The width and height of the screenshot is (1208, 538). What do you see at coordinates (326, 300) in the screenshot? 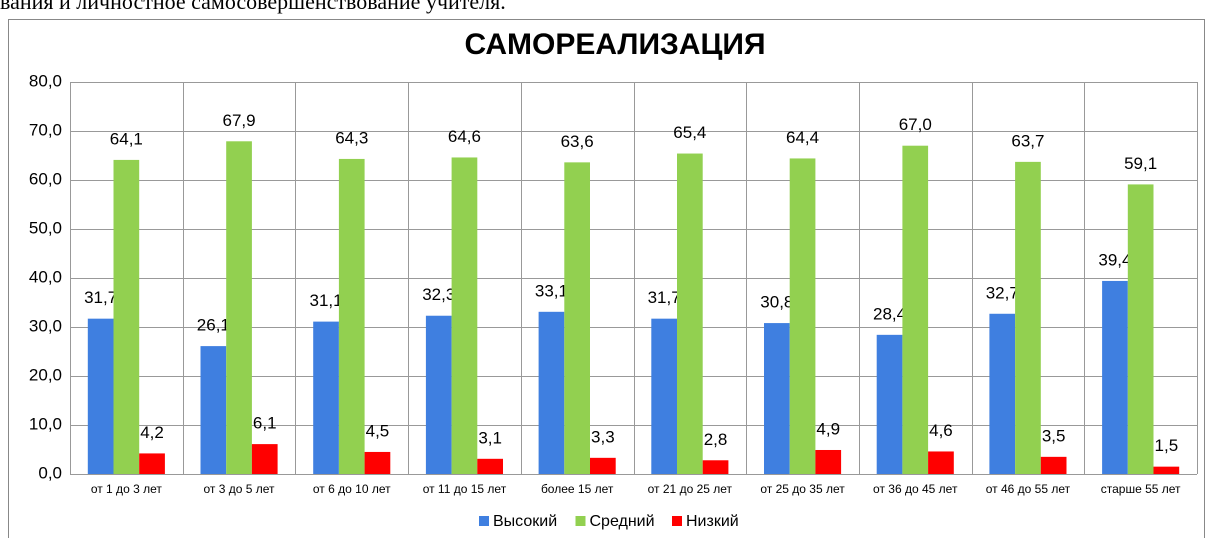
I see `value-label: 31,1` at bounding box center [326, 300].